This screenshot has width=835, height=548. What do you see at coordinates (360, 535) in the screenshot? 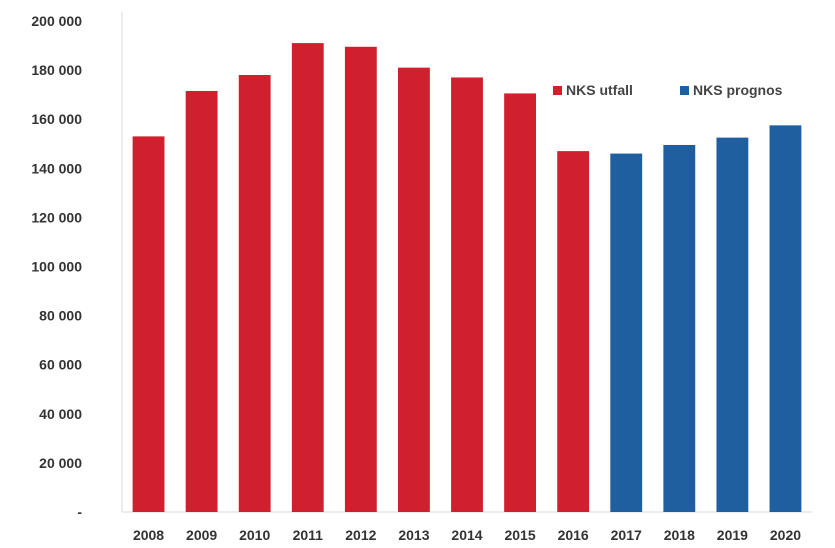
I see `x-tick-label: 2012` at bounding box center [360, 535].